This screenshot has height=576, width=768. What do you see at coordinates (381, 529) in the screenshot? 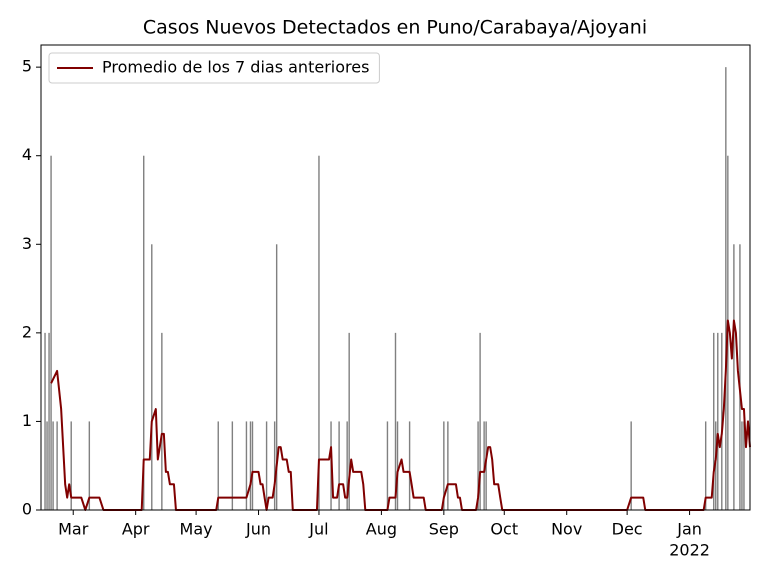
I see `x-tick-label: Aug` at bounding box center [381, 529].